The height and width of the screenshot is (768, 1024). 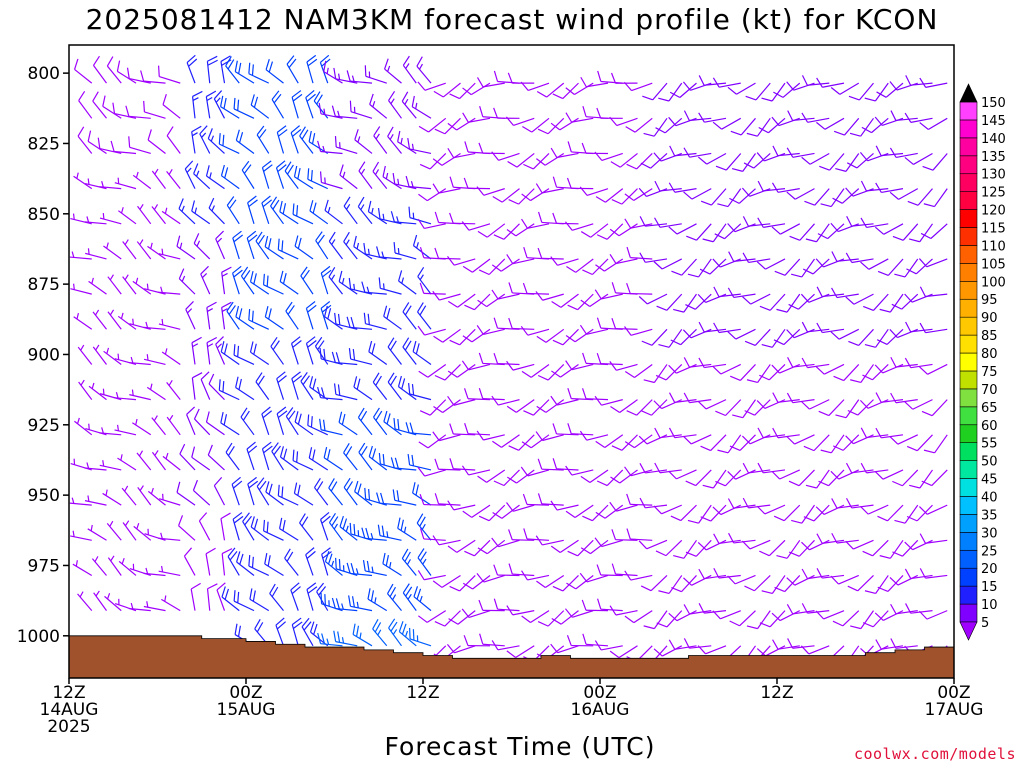 What do you see at coordinates (985, 623) in the screenshot?
I see `colorbar-label: 5` at bounding box center [985, 623].